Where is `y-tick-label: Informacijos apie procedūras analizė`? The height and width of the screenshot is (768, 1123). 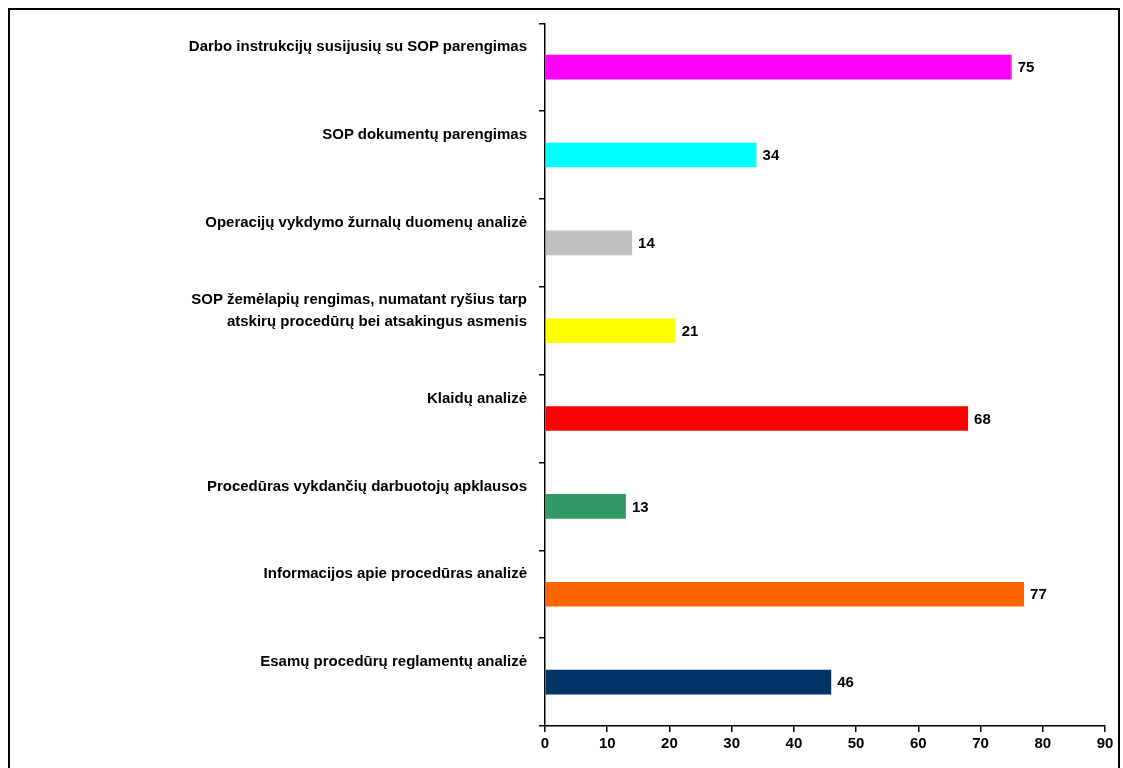 y-tick-label: Informacijos apie procedūras analizė is located at coordinates (395, 573).